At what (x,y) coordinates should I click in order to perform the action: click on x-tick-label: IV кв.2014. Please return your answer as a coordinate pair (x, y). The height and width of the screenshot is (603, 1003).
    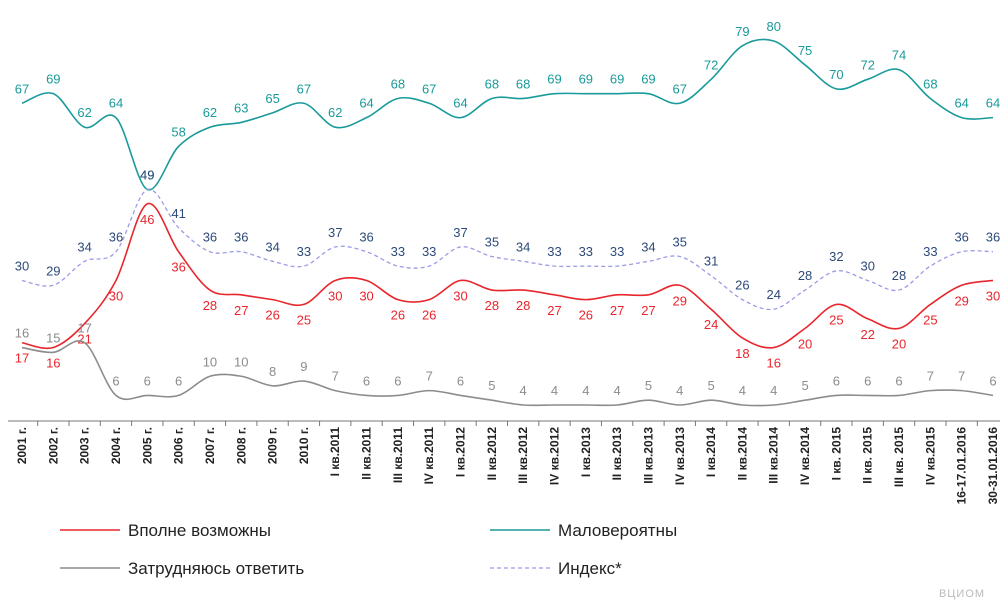
    Looking at the image, I should click on (805, 456).